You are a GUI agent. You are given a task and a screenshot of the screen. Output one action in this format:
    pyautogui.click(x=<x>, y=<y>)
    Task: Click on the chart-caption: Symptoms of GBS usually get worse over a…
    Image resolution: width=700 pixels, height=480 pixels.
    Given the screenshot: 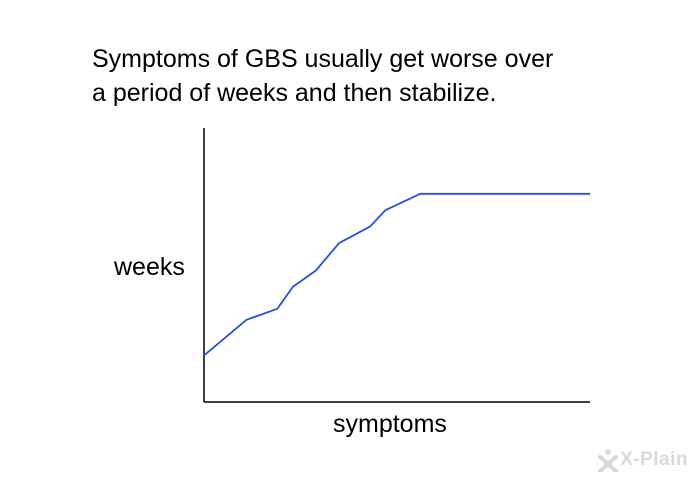 What is the action you would take?
    pyautogui.click(x=382, y=76)
    